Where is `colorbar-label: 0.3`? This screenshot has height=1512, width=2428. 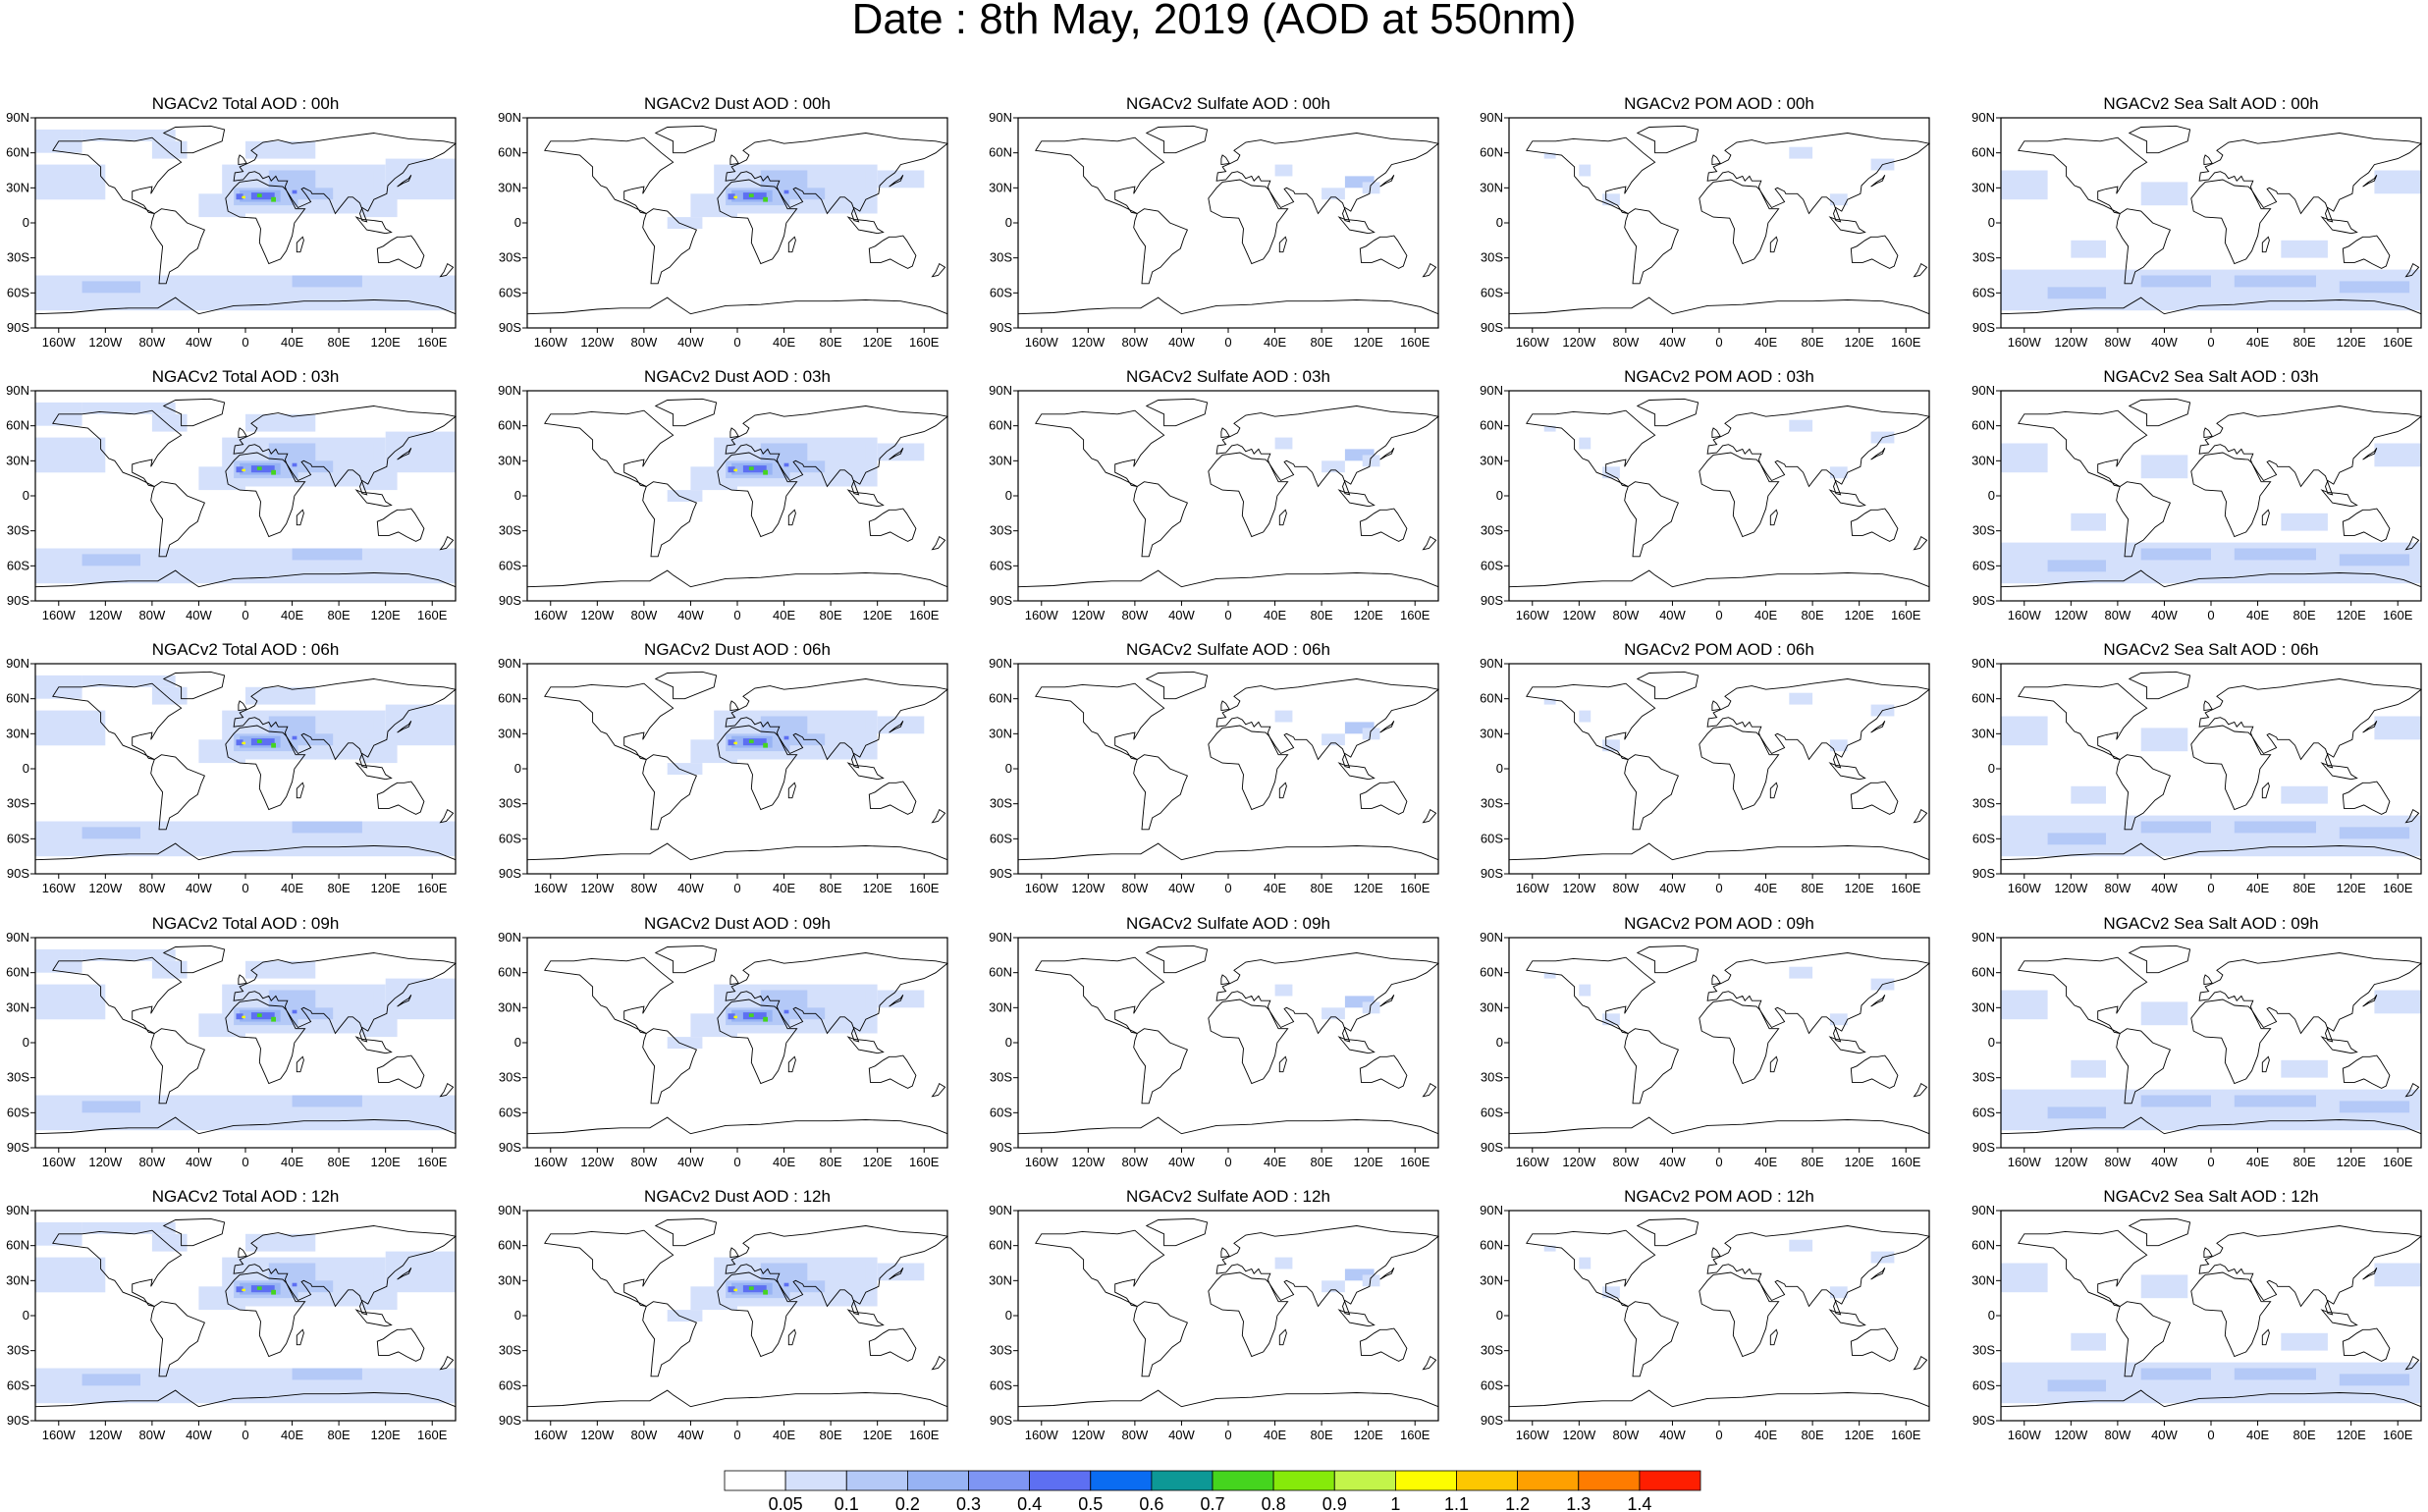
colorbar-label: 0.3 is located at coordinates (969, 1503).